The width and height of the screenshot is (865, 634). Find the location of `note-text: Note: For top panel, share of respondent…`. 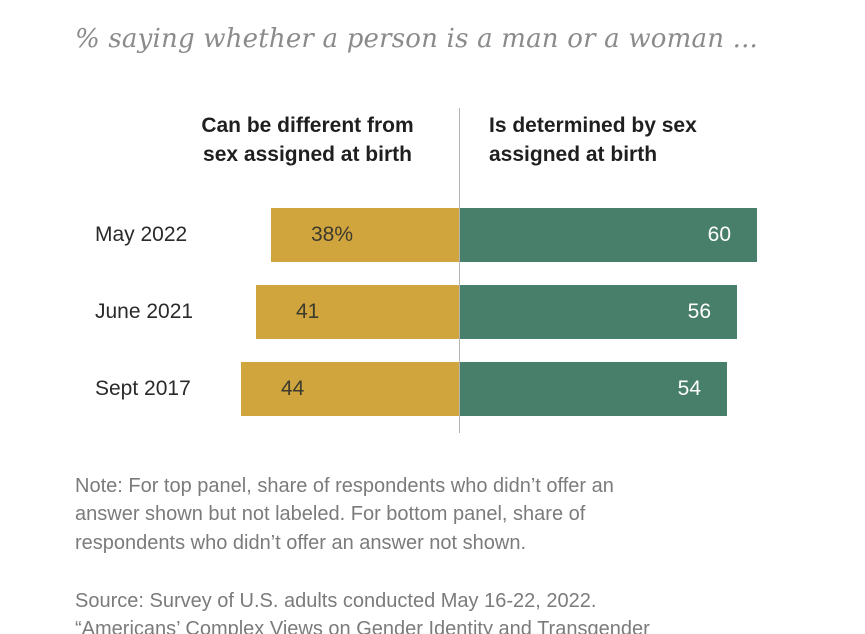

note-text: Note: For top panel, share of respondent… is located at coordinates (344, 514).